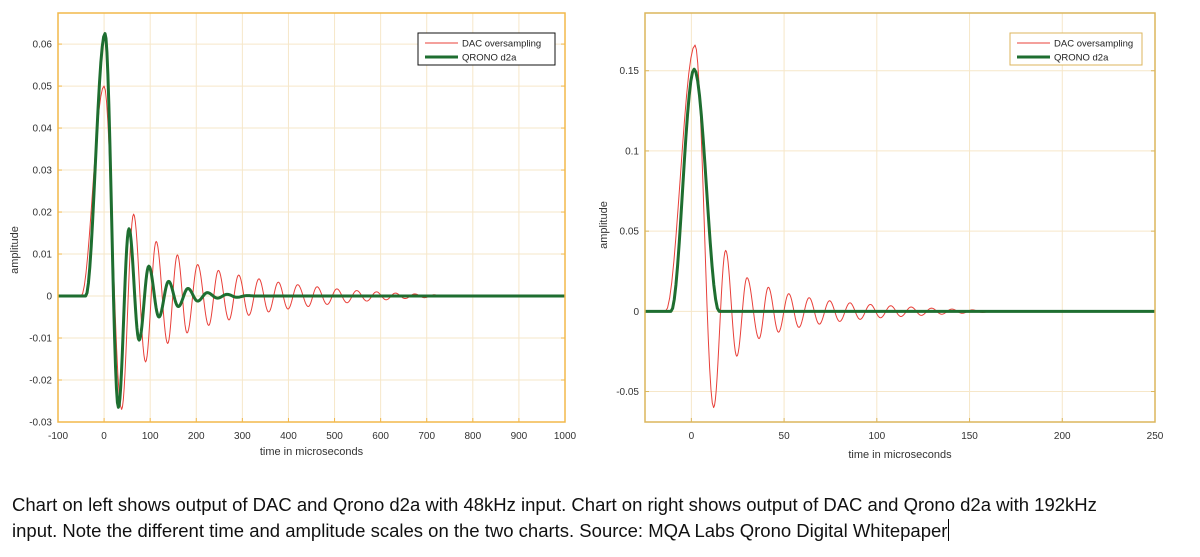 The image size is (1200, 557). Describe the element at coordinates (949, 530) in the screenshot. I see `text-cursor` at that location.